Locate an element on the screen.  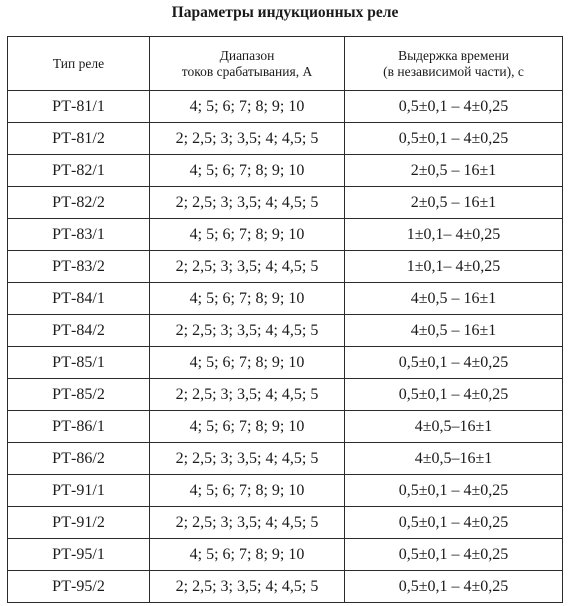
table-row: РТ-83/1 4; 5; 6; 7; 8; 9; 10 1±0,1– 4±0,25 is located at coordinates (285, 234).